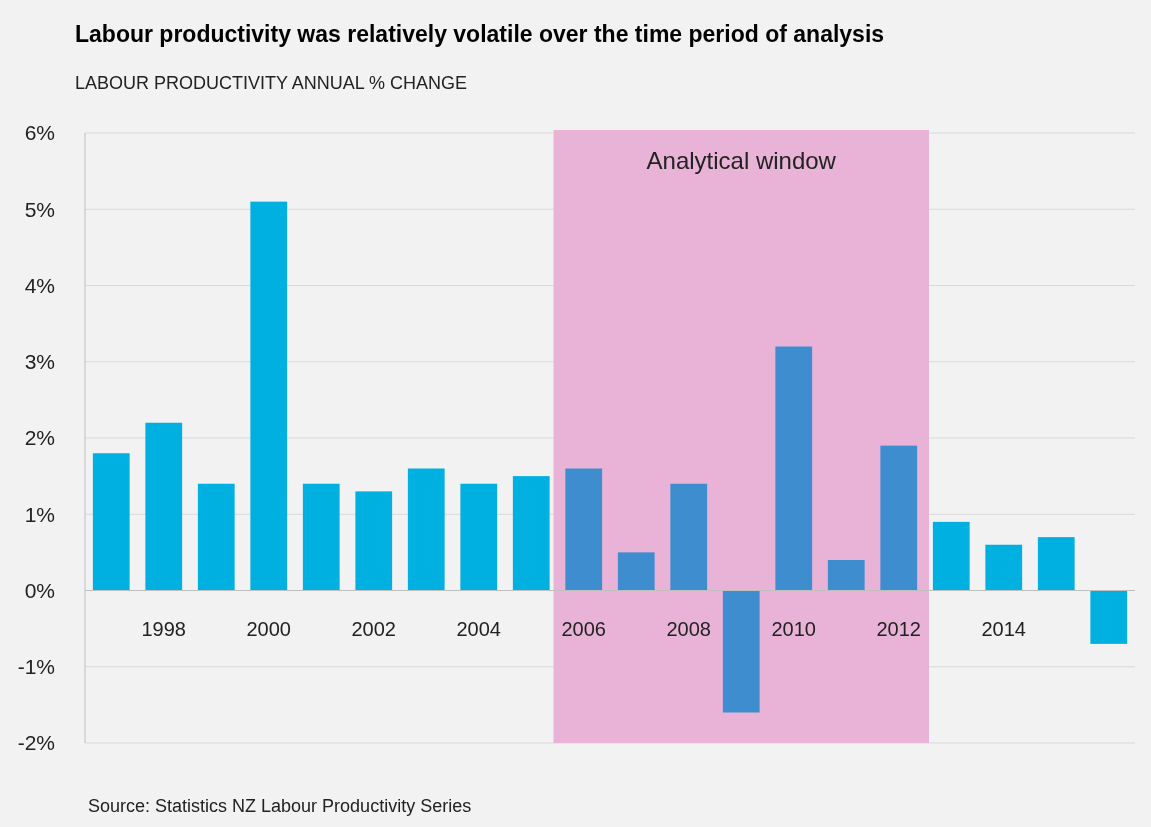 This screenshot has height=827, width=1151. Describe the element at coordinates (480, 34) in the screenshot. I see `chart-title: Labour productivity was relatively volatile over the time period of analysis` at that location.